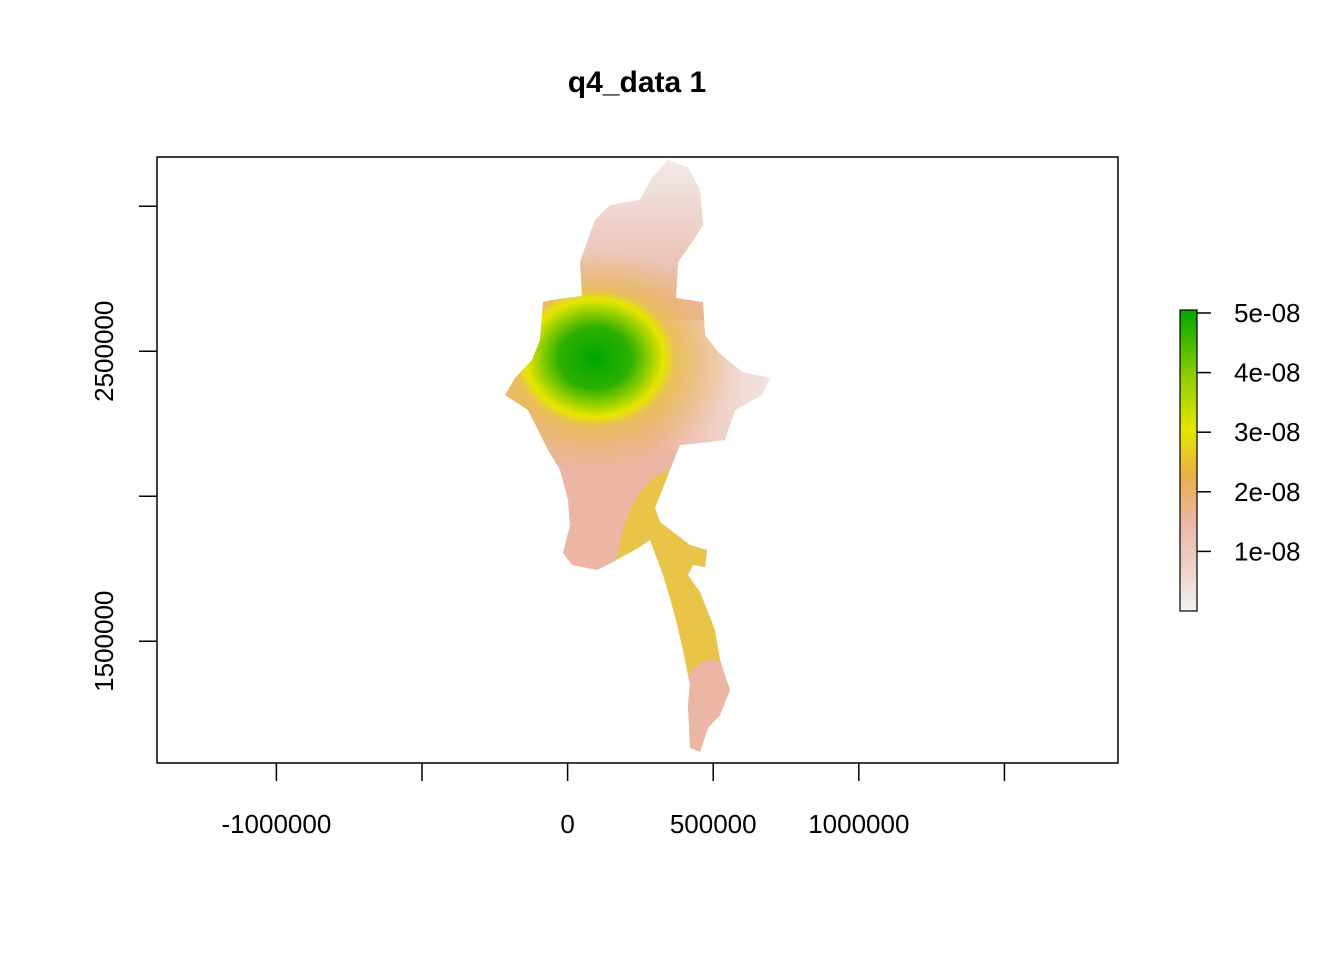 This screenshot has width=1344, height=960. What do you see at coordinates (276, 824) in the screenshot?
I see `x-tick-label: -1000000` at bounding box center [276, 824].